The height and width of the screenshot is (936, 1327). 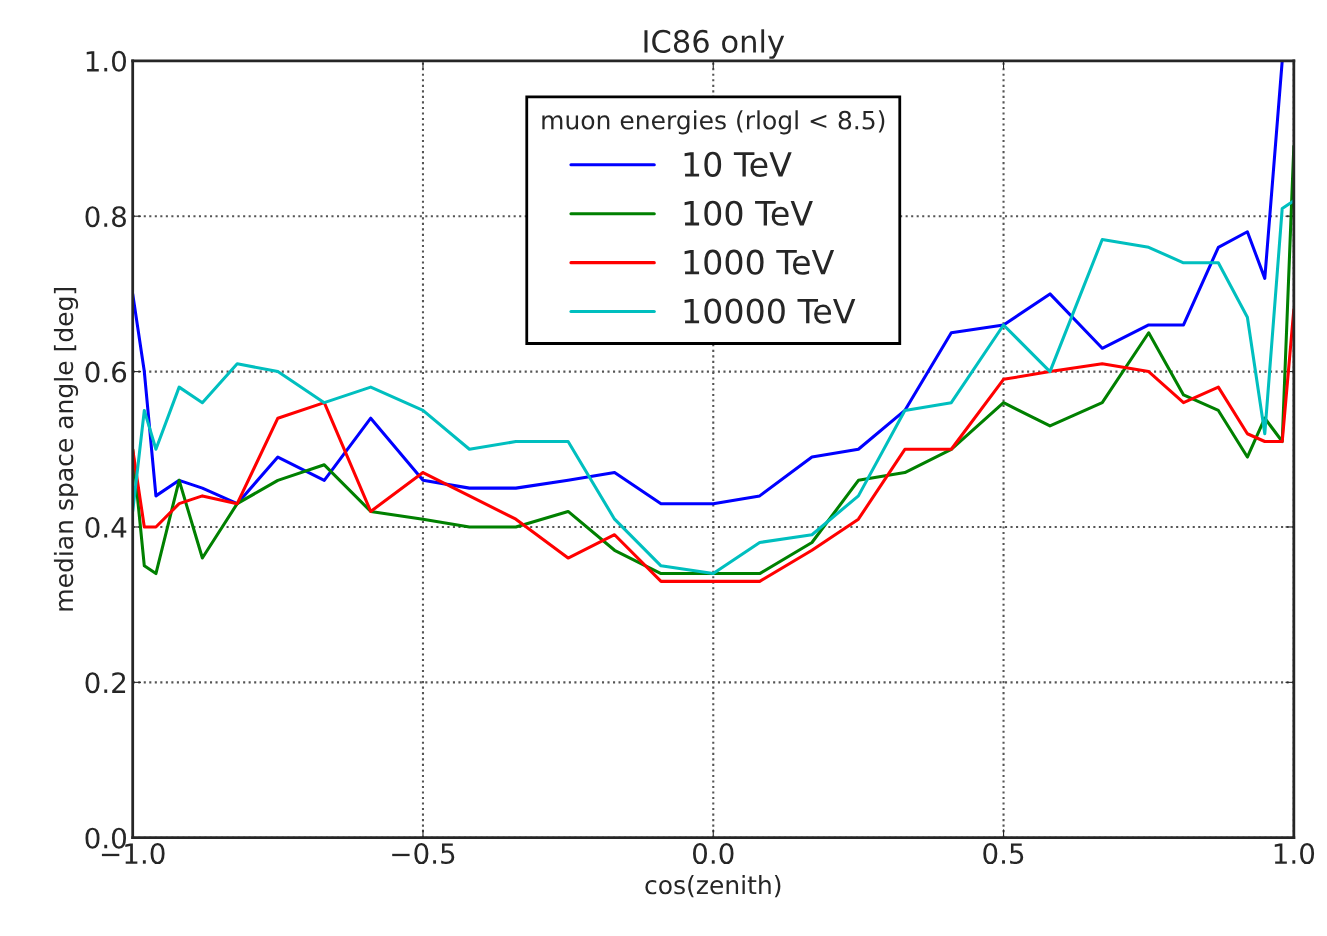 What do you see at coordinates (66, 449) in the screenshot?
I see `y-axis-title: median space angle [deg]` at bounding box center [66, 449].